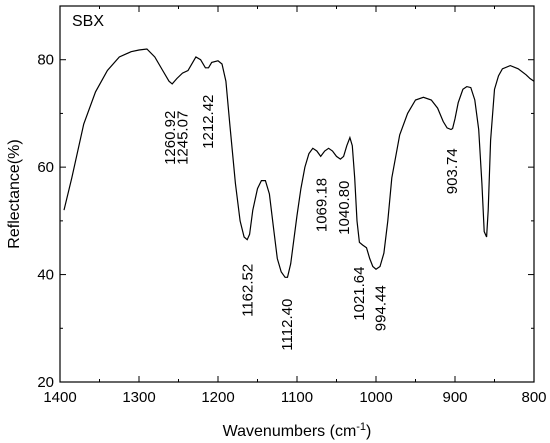  I want to click on x-tick-label: 1100, so click(297, 397).